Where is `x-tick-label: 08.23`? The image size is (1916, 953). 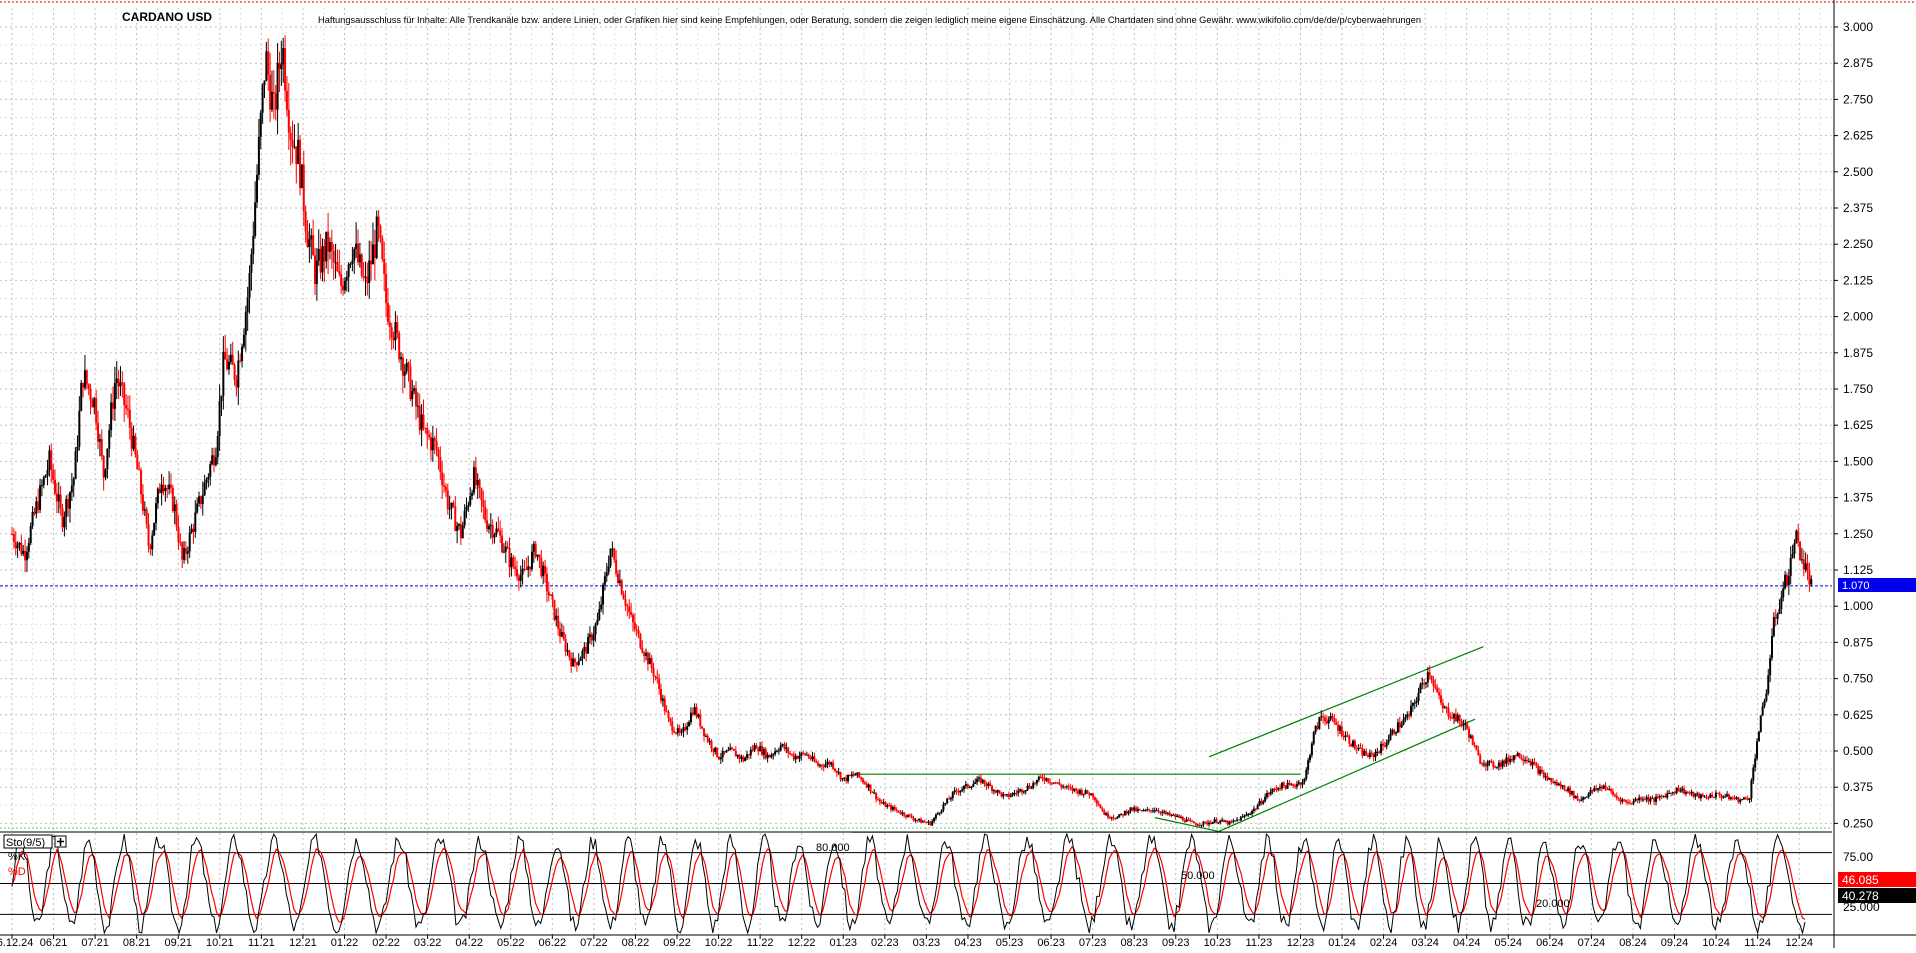 x-tick-label: 08.23 is located at coordinates (1134, 942).